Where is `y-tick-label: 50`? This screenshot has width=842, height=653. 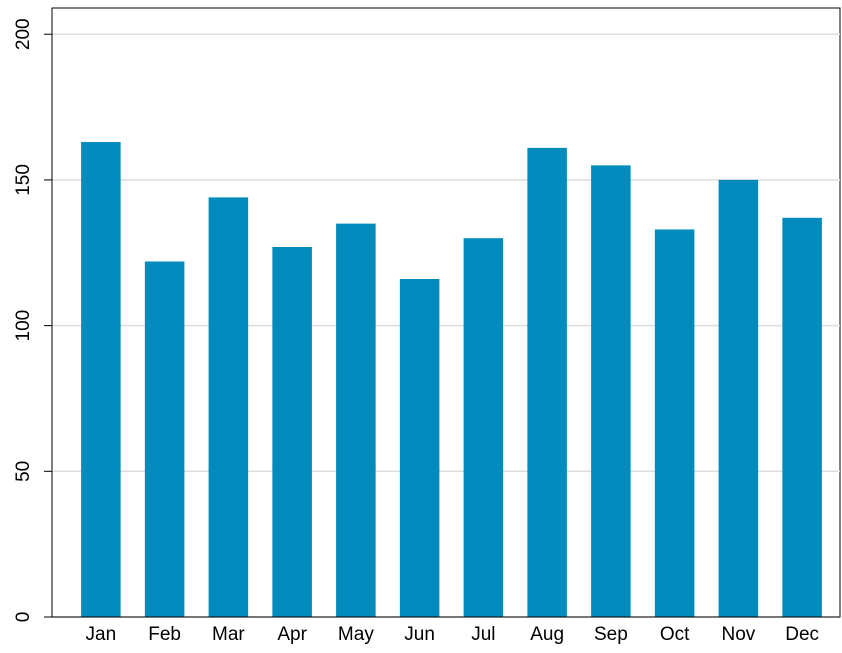
y-tick-label: 50 is located at coordinates (23, 471).